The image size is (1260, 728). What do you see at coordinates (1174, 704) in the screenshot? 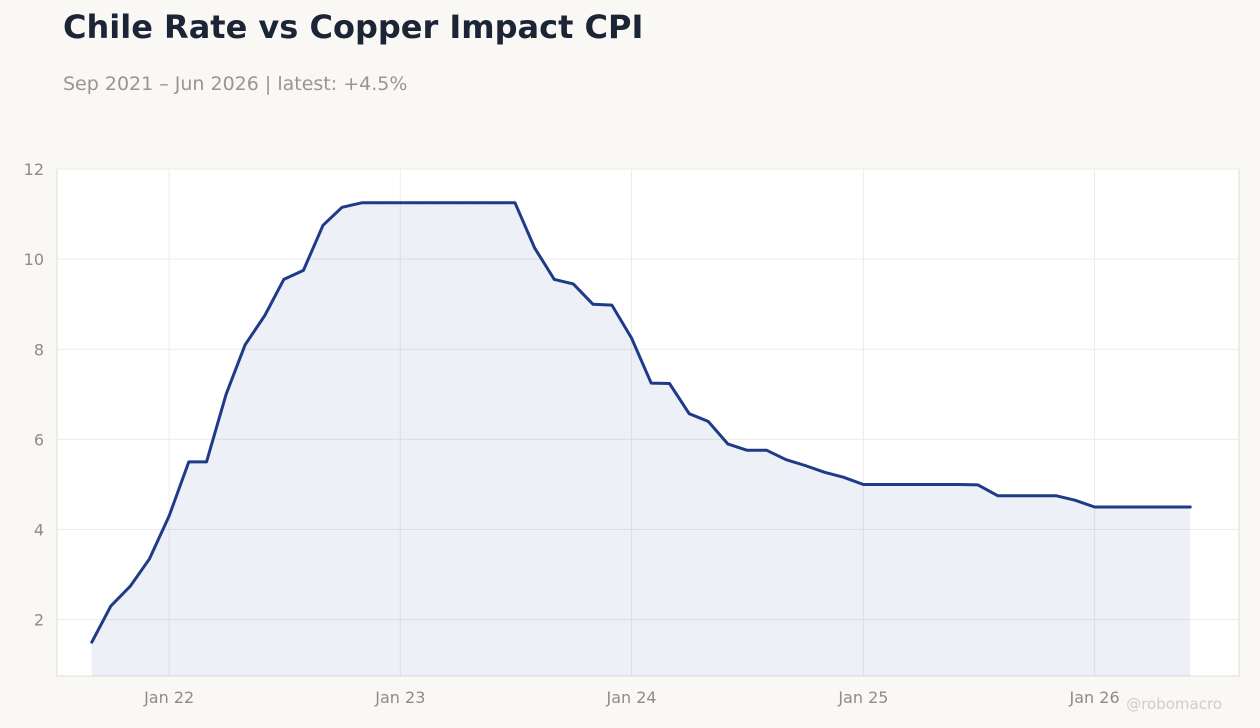
I see `watermark: @robomacro` at bounding box center [1174, 704].